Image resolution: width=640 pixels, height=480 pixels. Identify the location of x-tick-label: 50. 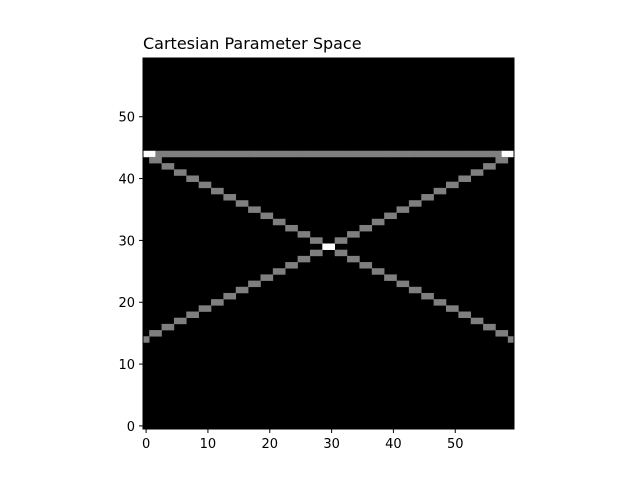
(455, 444).